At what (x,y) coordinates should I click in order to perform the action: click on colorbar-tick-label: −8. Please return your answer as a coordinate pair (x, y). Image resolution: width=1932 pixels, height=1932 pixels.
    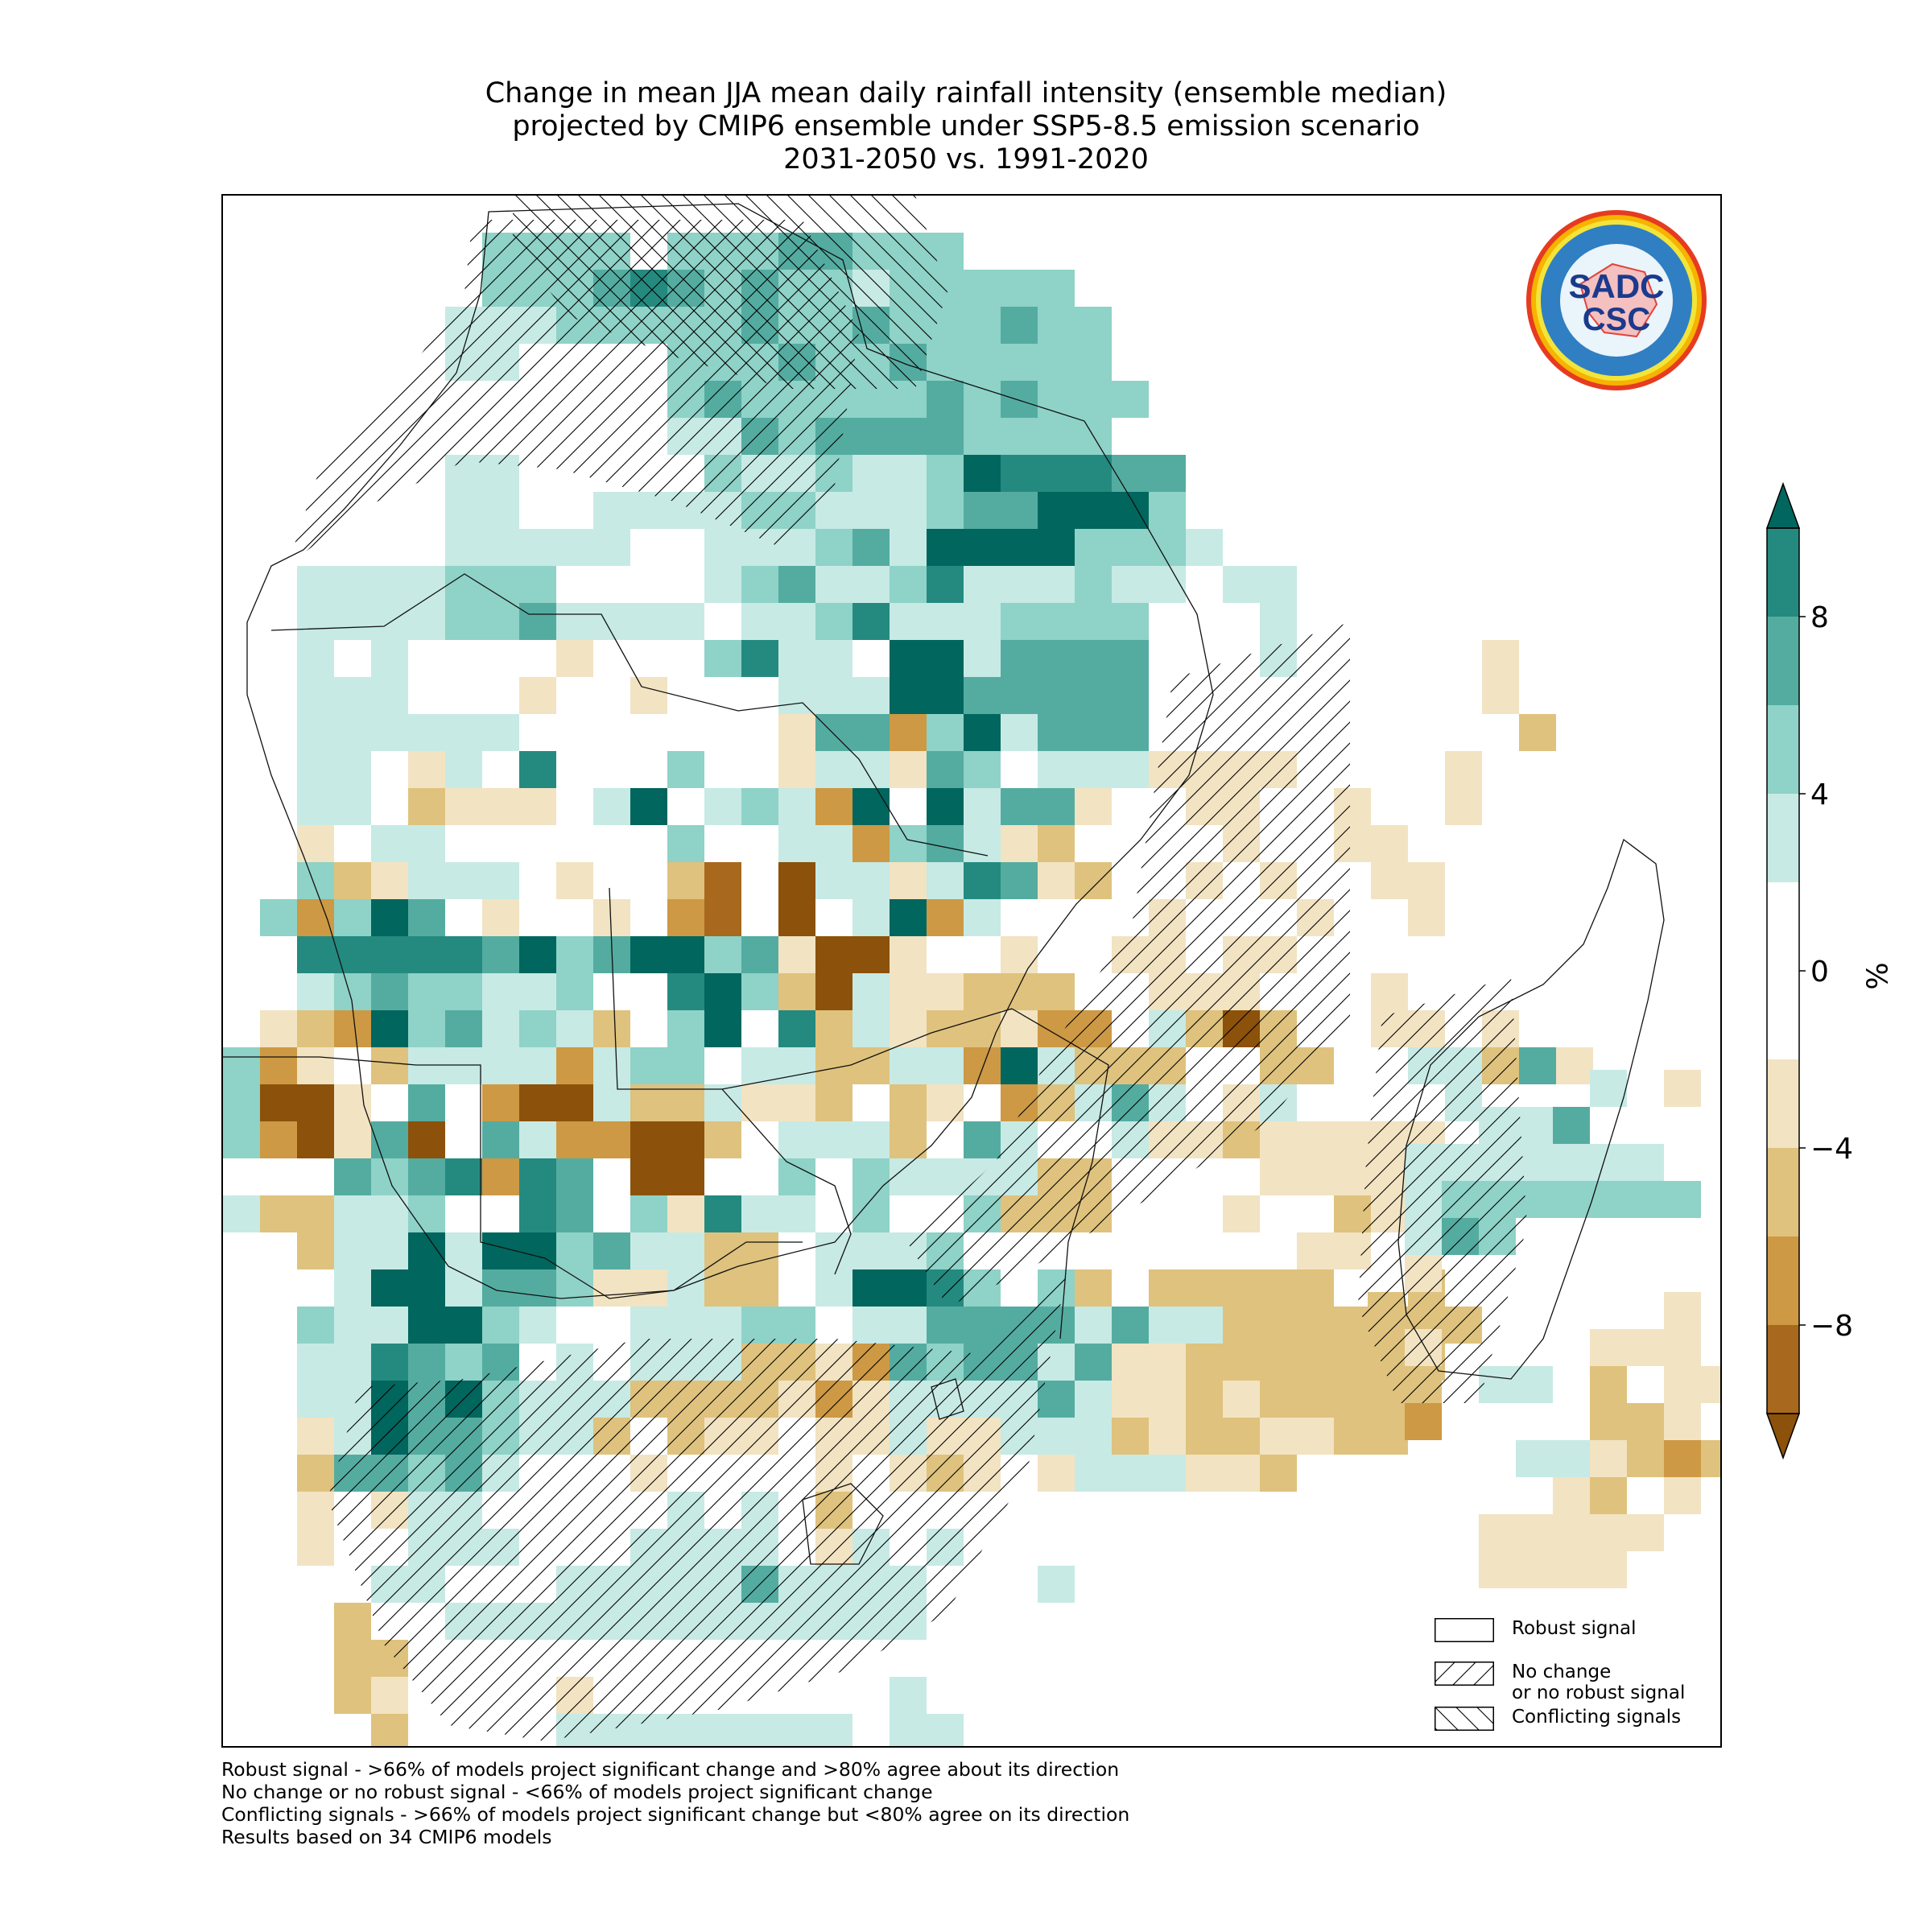
    Looking at the image, I should click on (1831, 1326).